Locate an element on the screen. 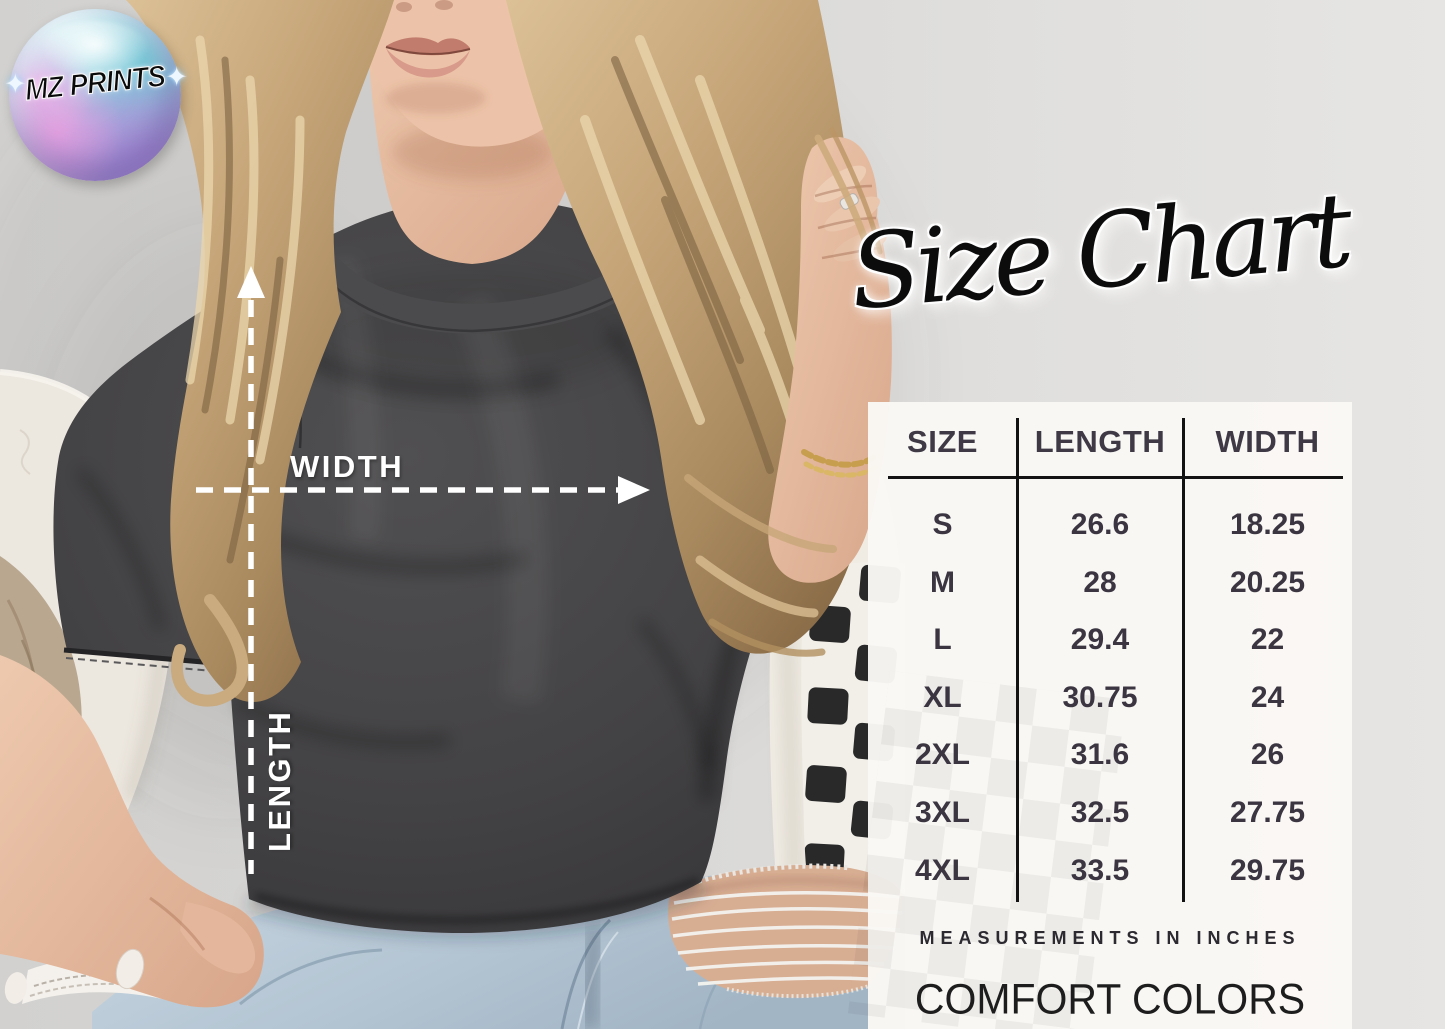 The height and width of the screenshot is (1029, 1445). table-cell: 29.75 is located at coordinates (1267, 870).